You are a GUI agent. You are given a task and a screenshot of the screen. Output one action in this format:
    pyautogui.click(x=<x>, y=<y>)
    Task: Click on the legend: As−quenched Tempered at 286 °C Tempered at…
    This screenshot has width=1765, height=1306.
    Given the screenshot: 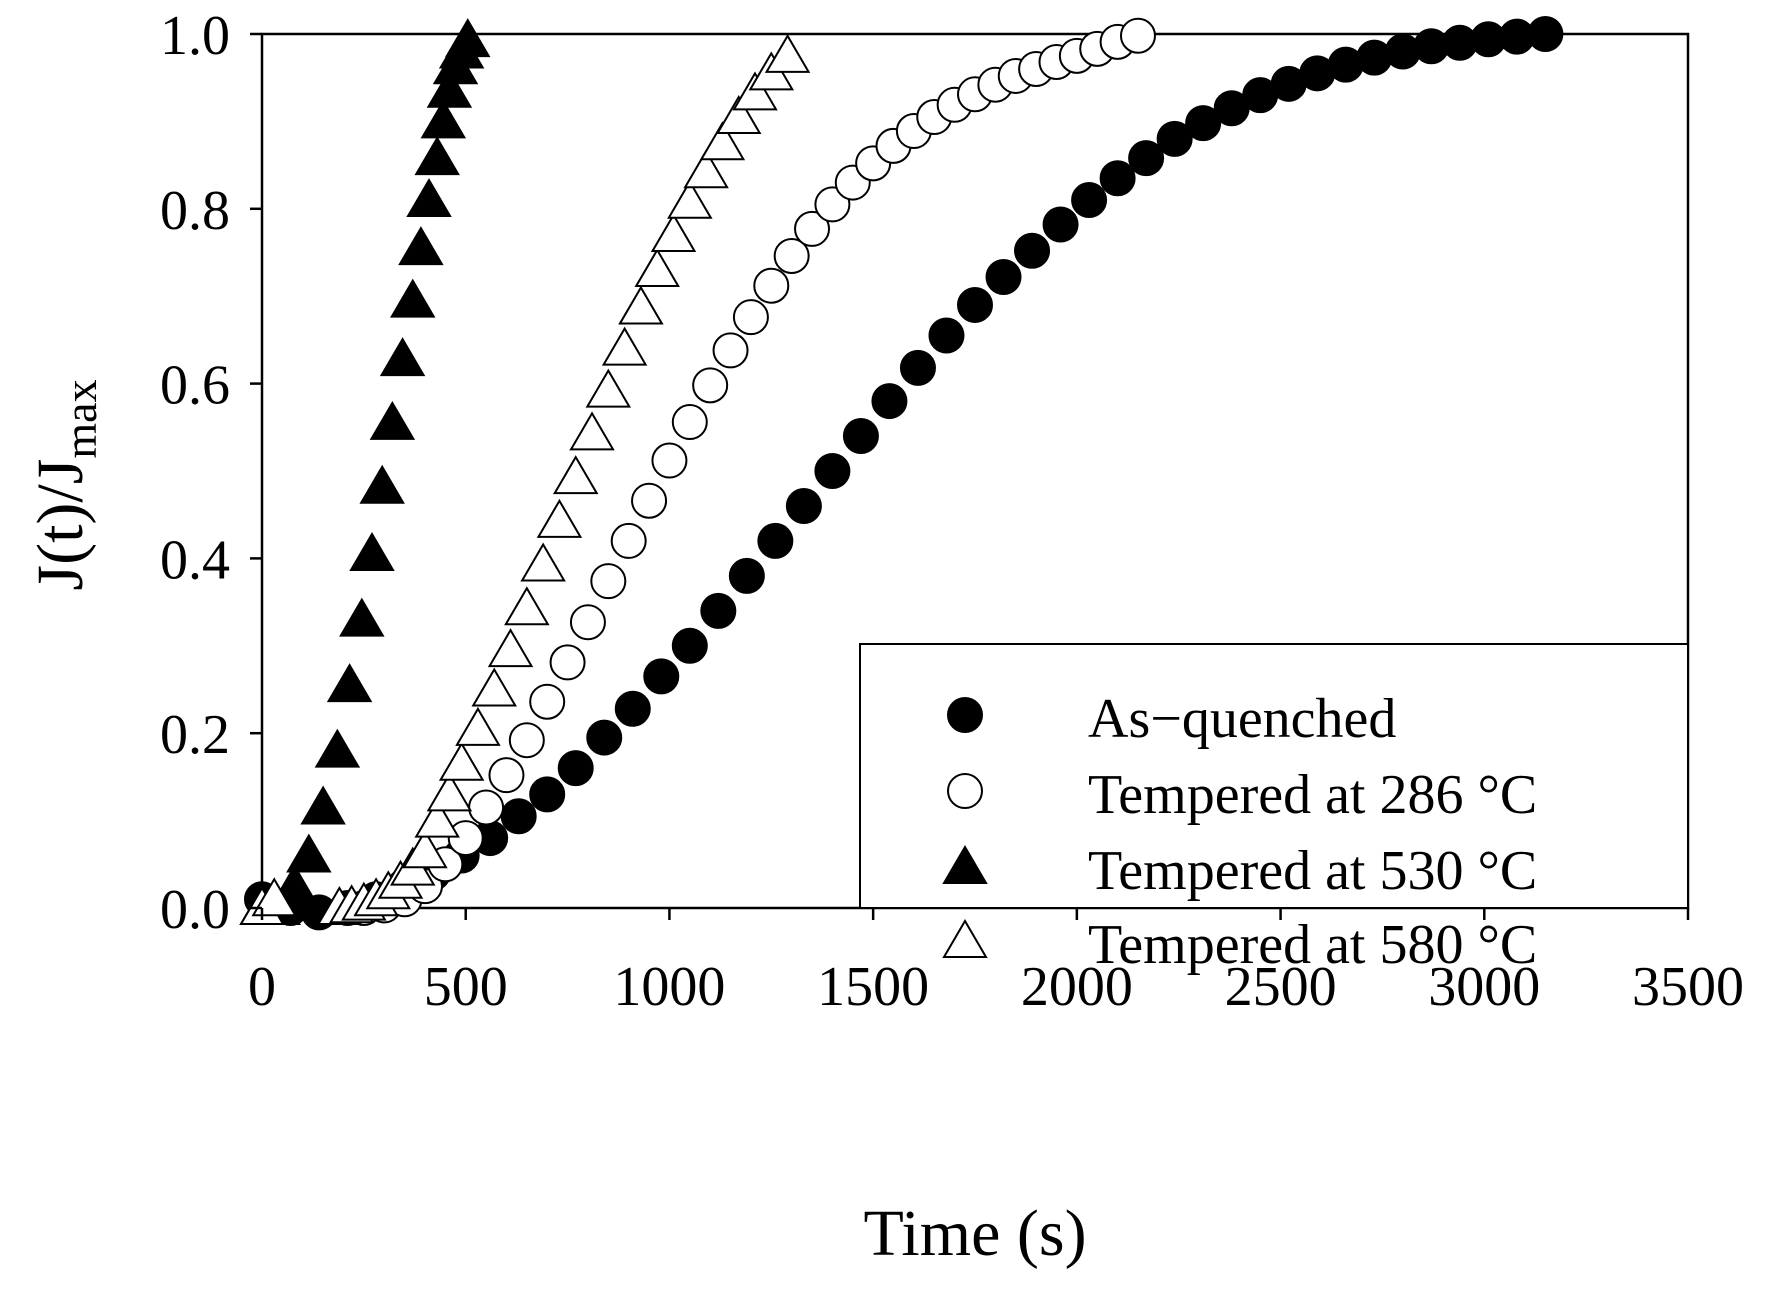 What is the action you would take?
    pyautogui.click(x=1274, y=809)
    